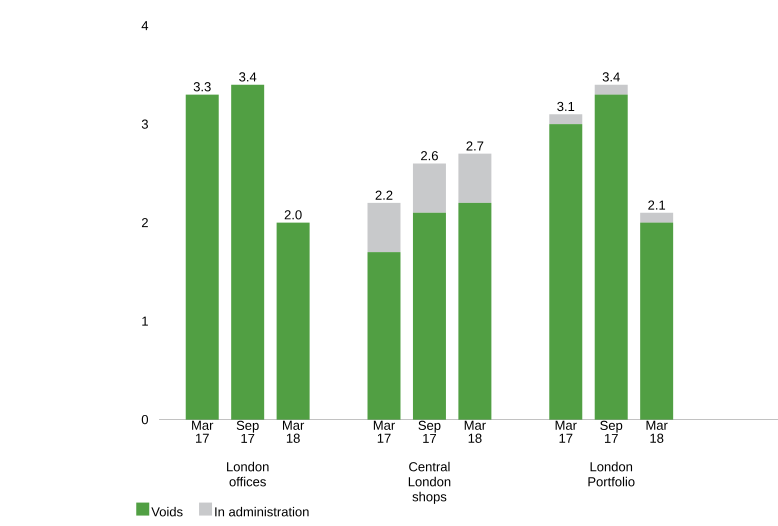 This screenshot has height=526, width=778. I want to click on text: Central London shops, so click(429, 483).